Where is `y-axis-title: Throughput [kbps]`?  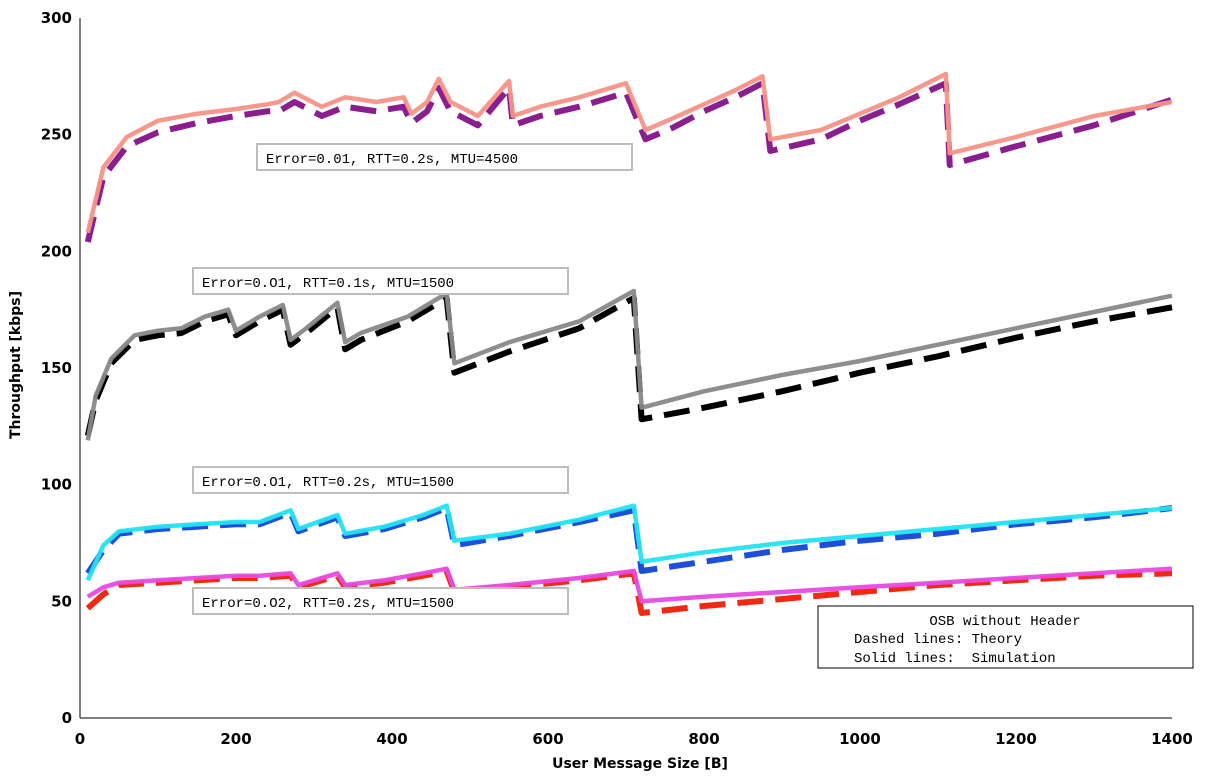
y-axis-title: Throughput [kbps] is located at coordinates (16, 365).